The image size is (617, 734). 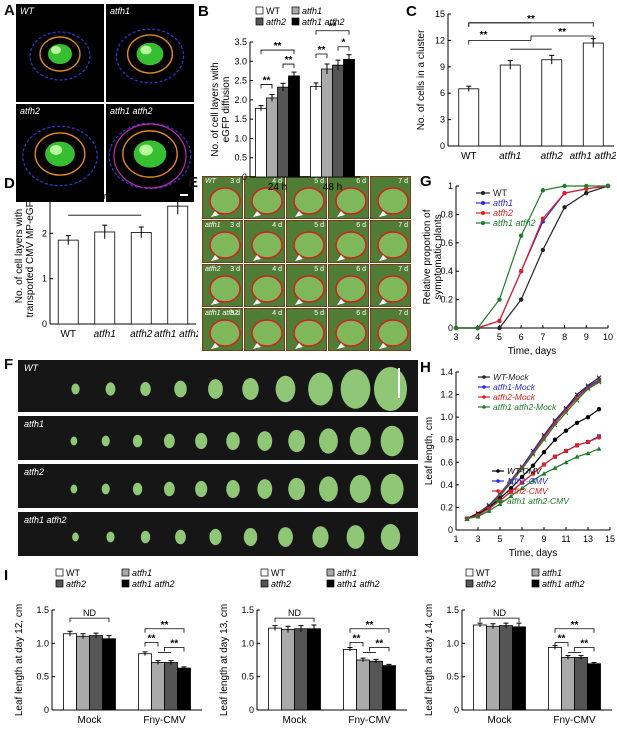 I want to click on x-tick-label: 48 h, so click(x=332, y=187).